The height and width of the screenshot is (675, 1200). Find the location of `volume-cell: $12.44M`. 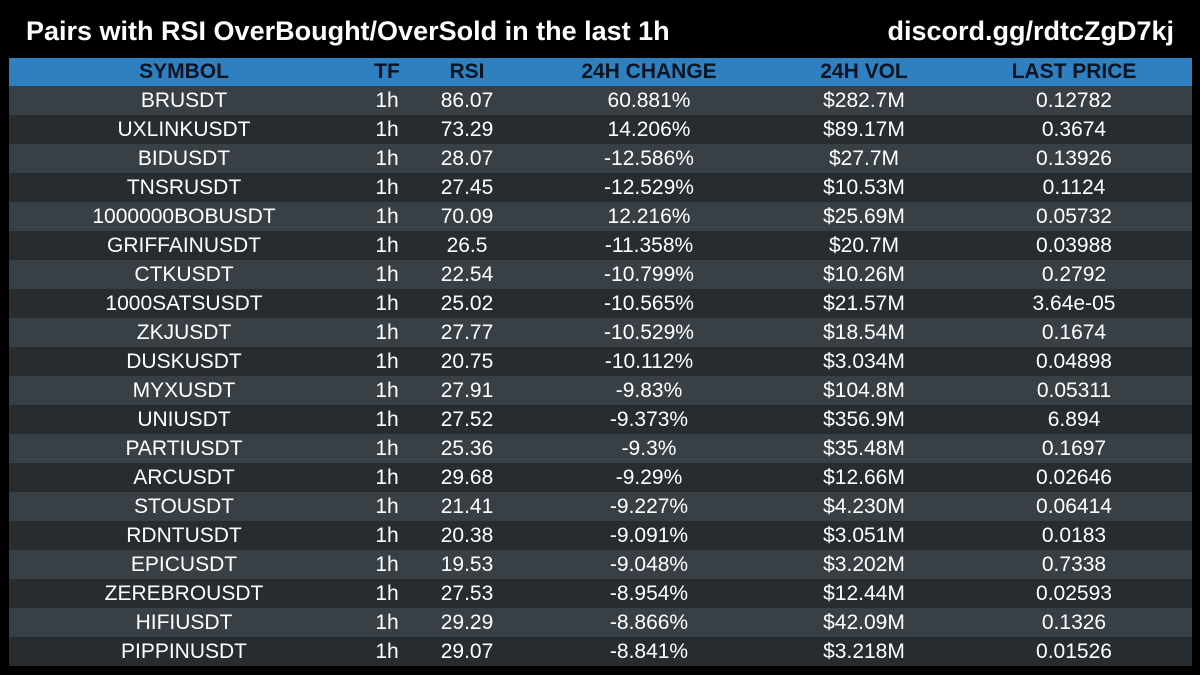

volume-cell: $12.44M is located at coordinates (864, 593).